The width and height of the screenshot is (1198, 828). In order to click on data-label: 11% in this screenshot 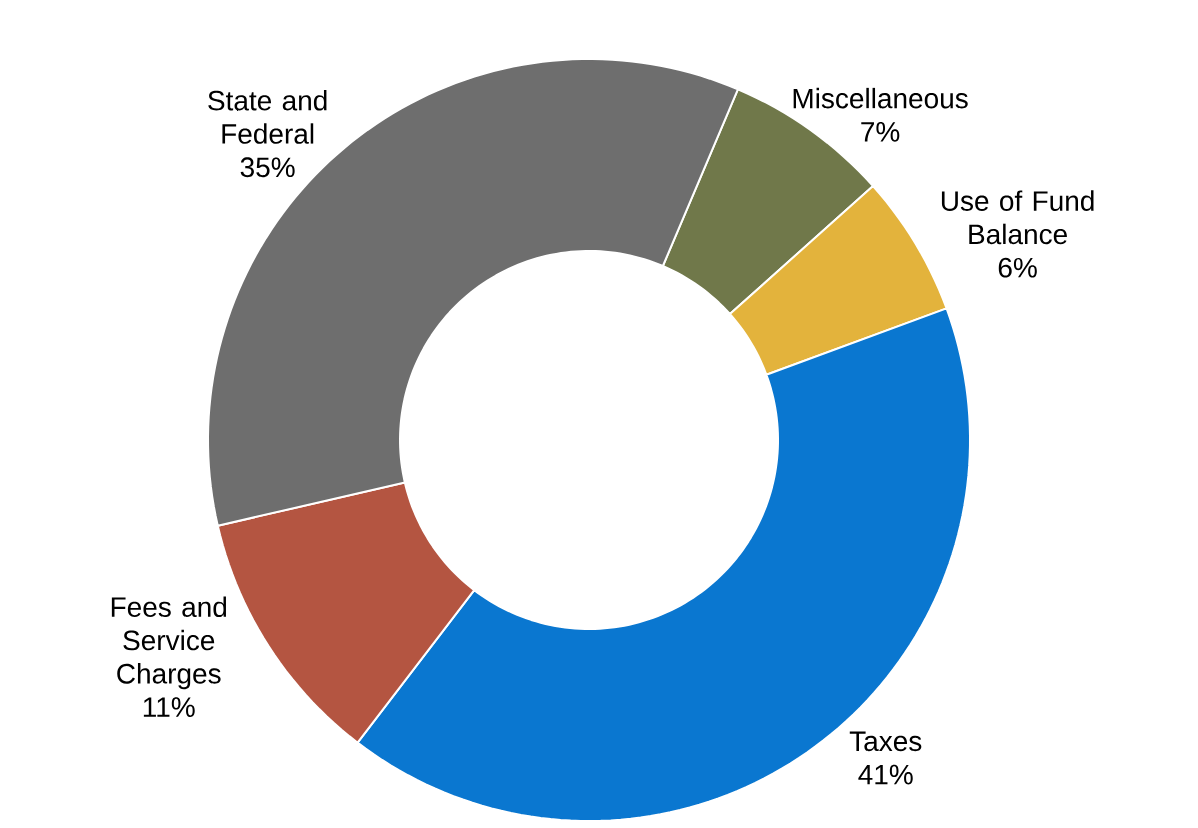, I will do `click(169, 707)`.